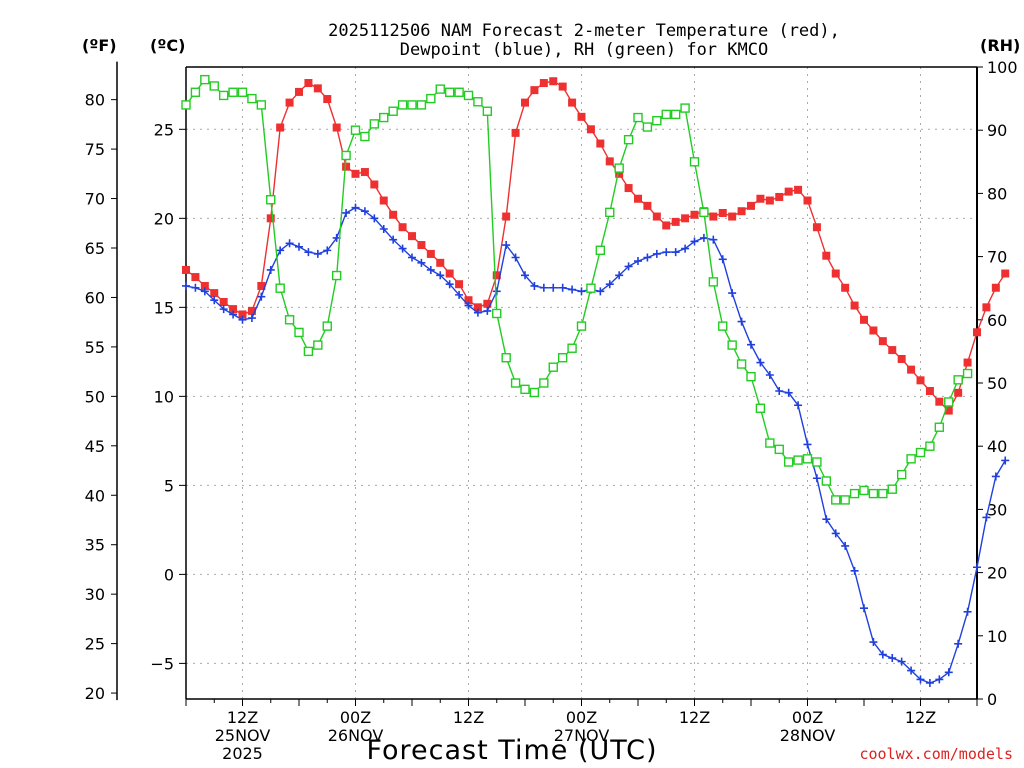  I want to click on fahrenheit-tick-label: 70, so click(95, 199).